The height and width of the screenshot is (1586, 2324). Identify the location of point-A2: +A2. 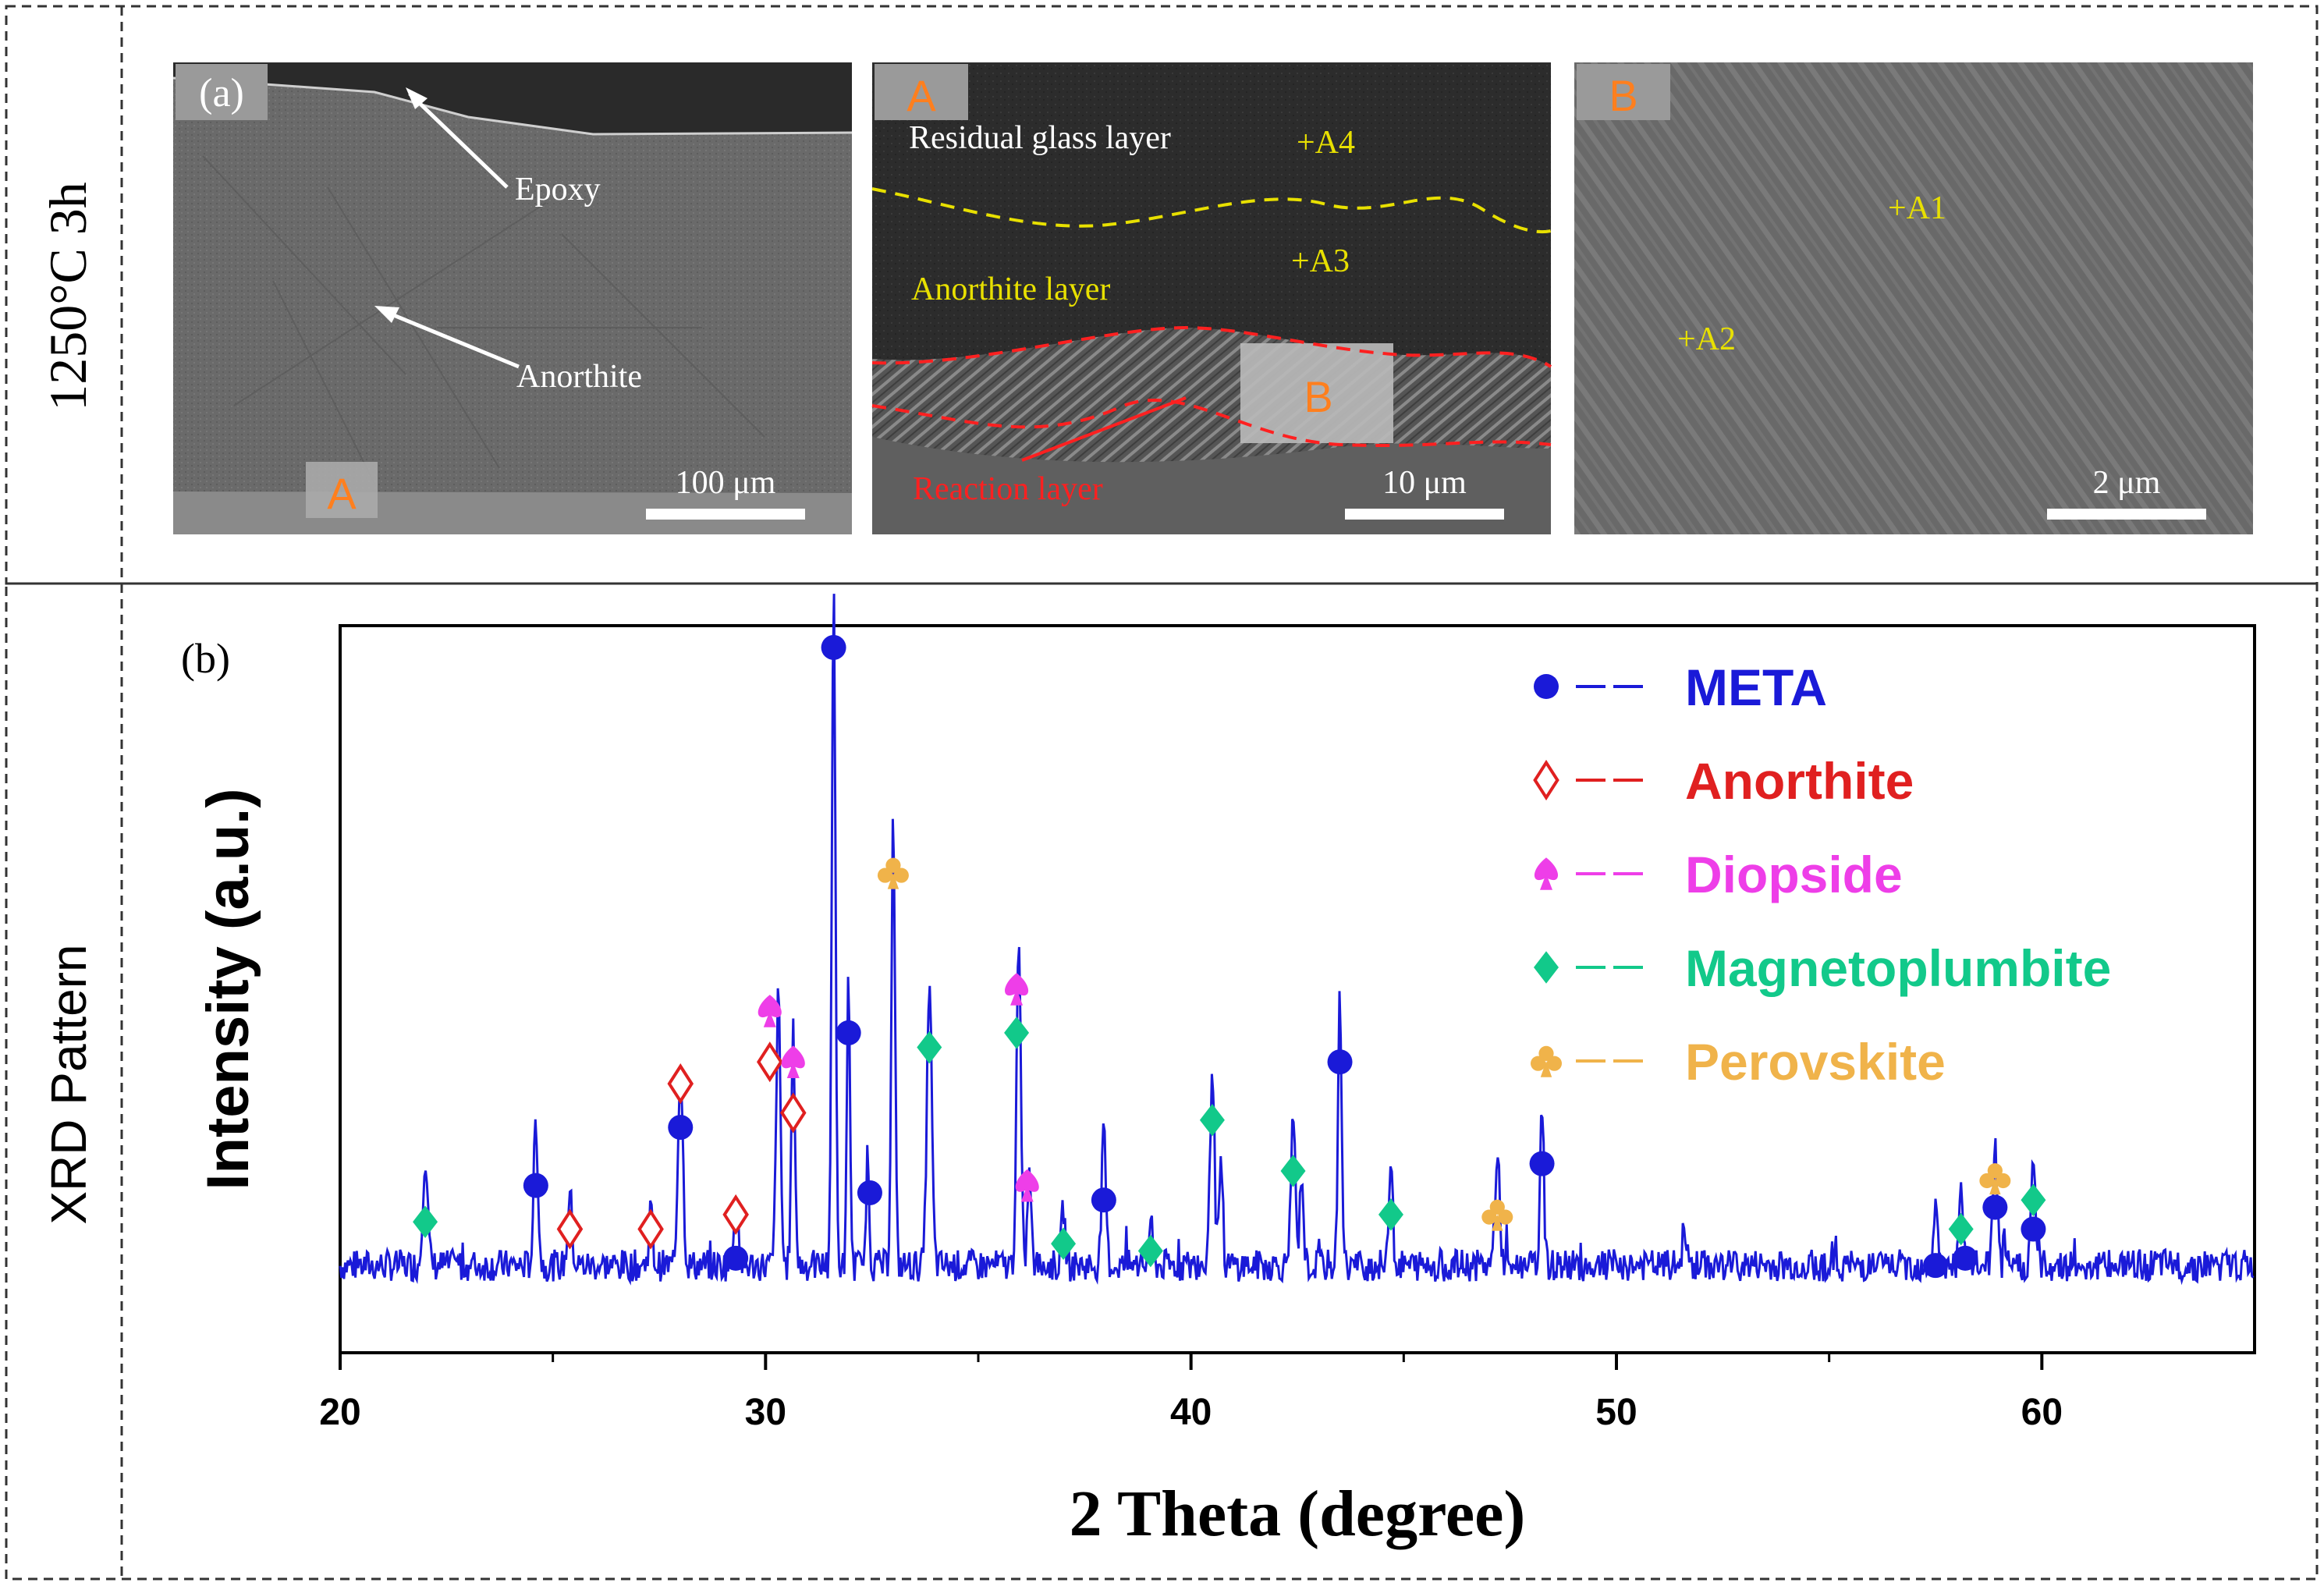
(1706, 339).